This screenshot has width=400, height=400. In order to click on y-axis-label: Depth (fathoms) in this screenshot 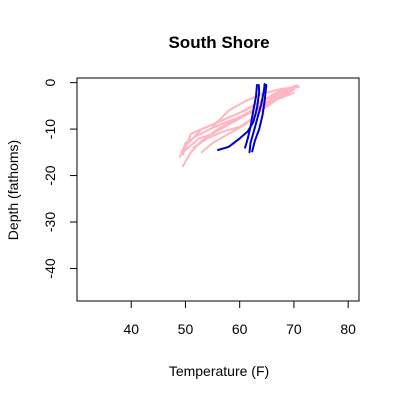, I will do `click(13, 190)`.